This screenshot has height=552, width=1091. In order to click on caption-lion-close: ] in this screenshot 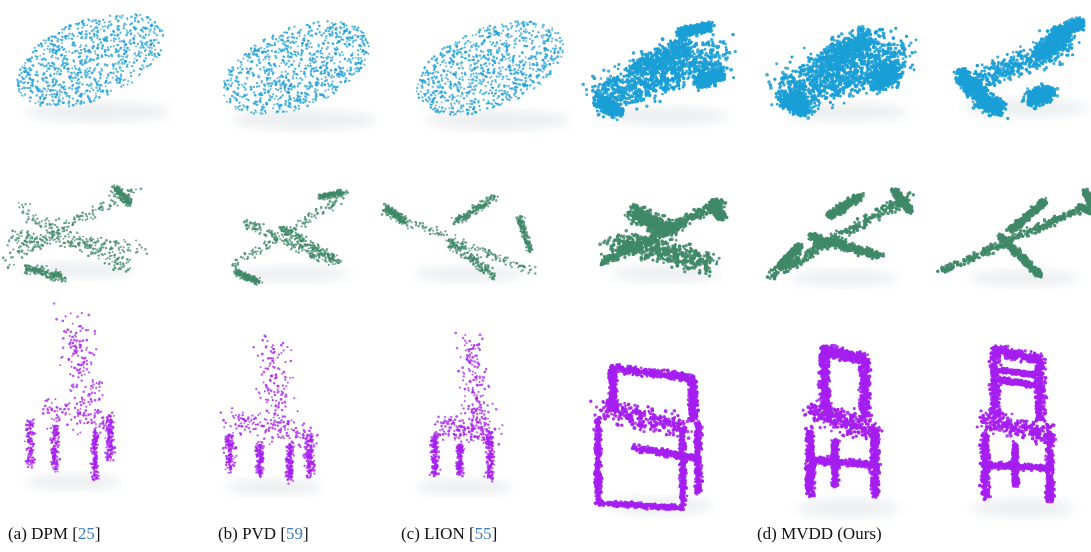, I will do `click(495, 533)`.